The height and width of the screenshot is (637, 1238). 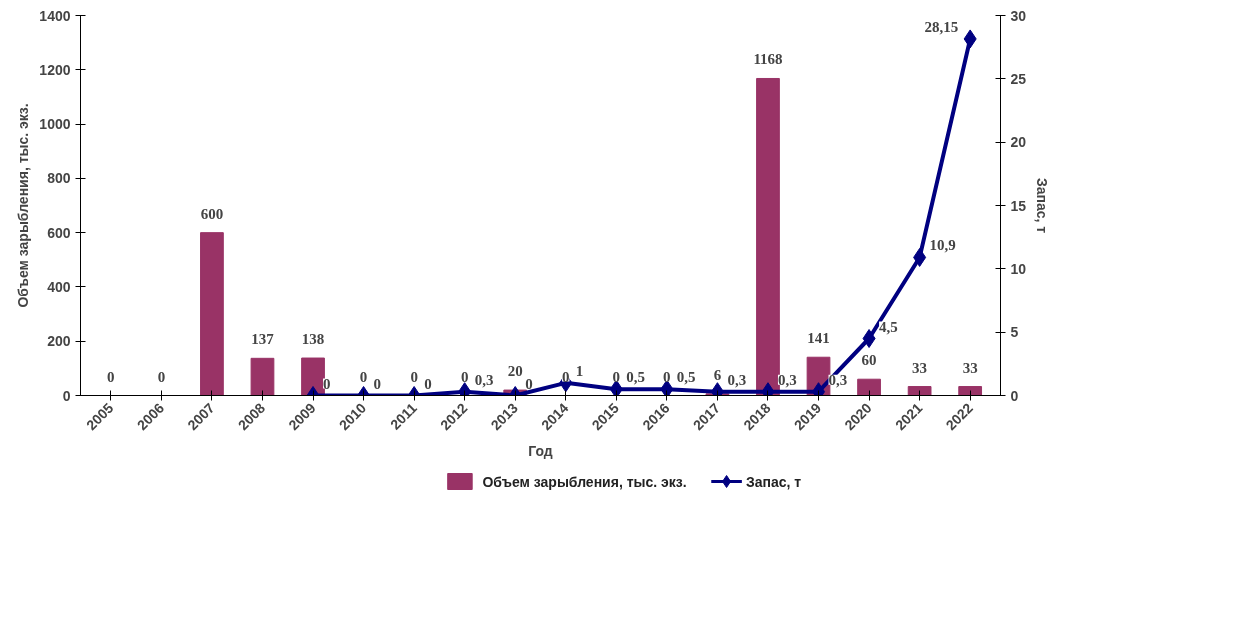 What do you see at coordinates (212, 213) in the screenshot?
I see `data-label: 600` at bounding box center [212, 213].